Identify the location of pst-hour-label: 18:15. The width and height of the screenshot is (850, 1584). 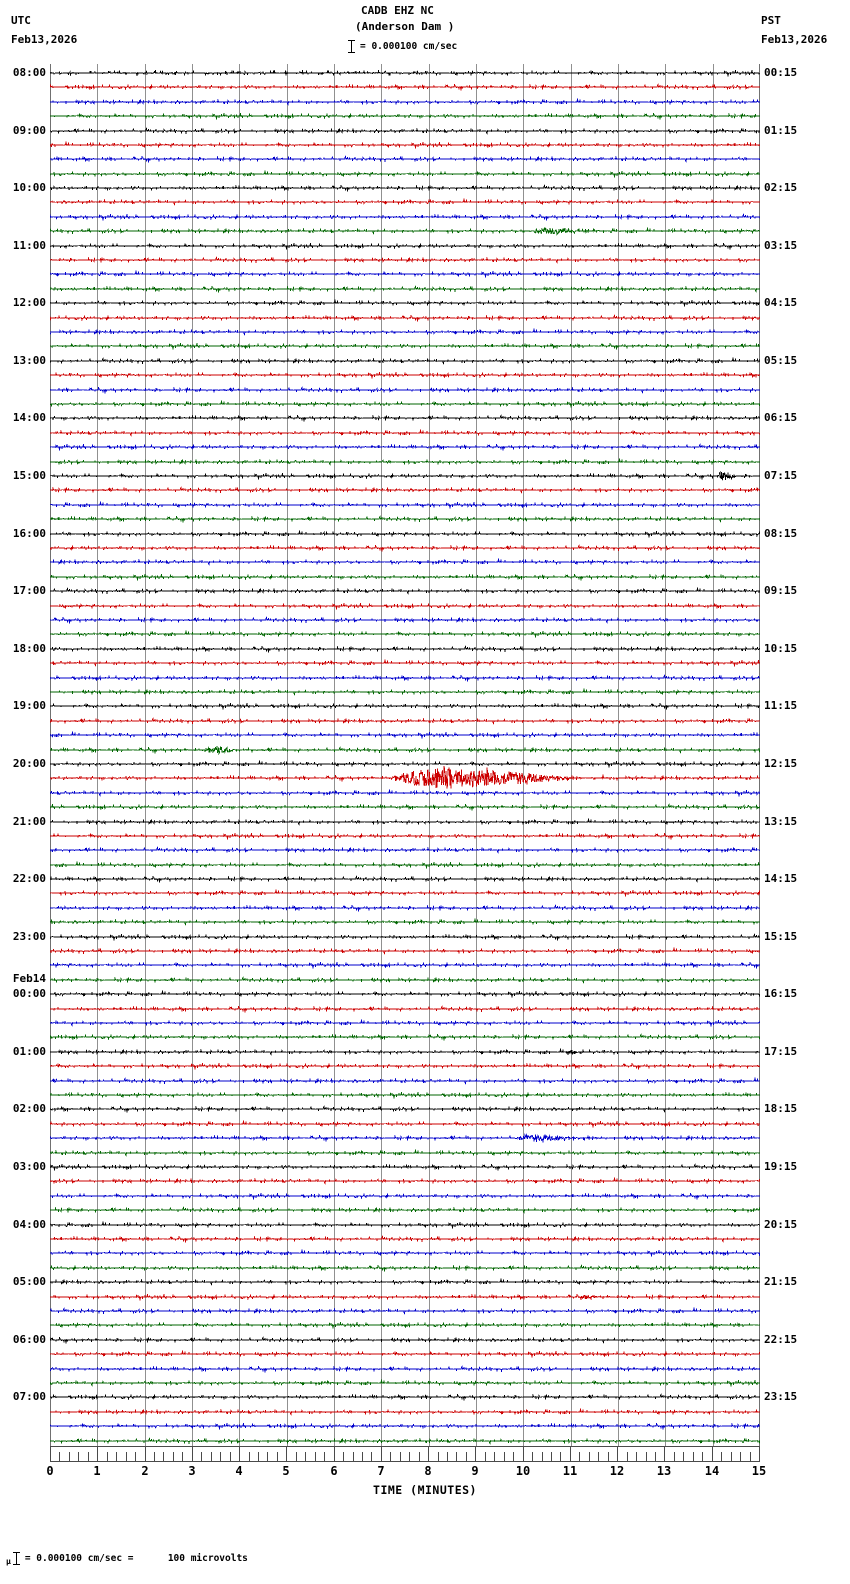
(781, 1109).